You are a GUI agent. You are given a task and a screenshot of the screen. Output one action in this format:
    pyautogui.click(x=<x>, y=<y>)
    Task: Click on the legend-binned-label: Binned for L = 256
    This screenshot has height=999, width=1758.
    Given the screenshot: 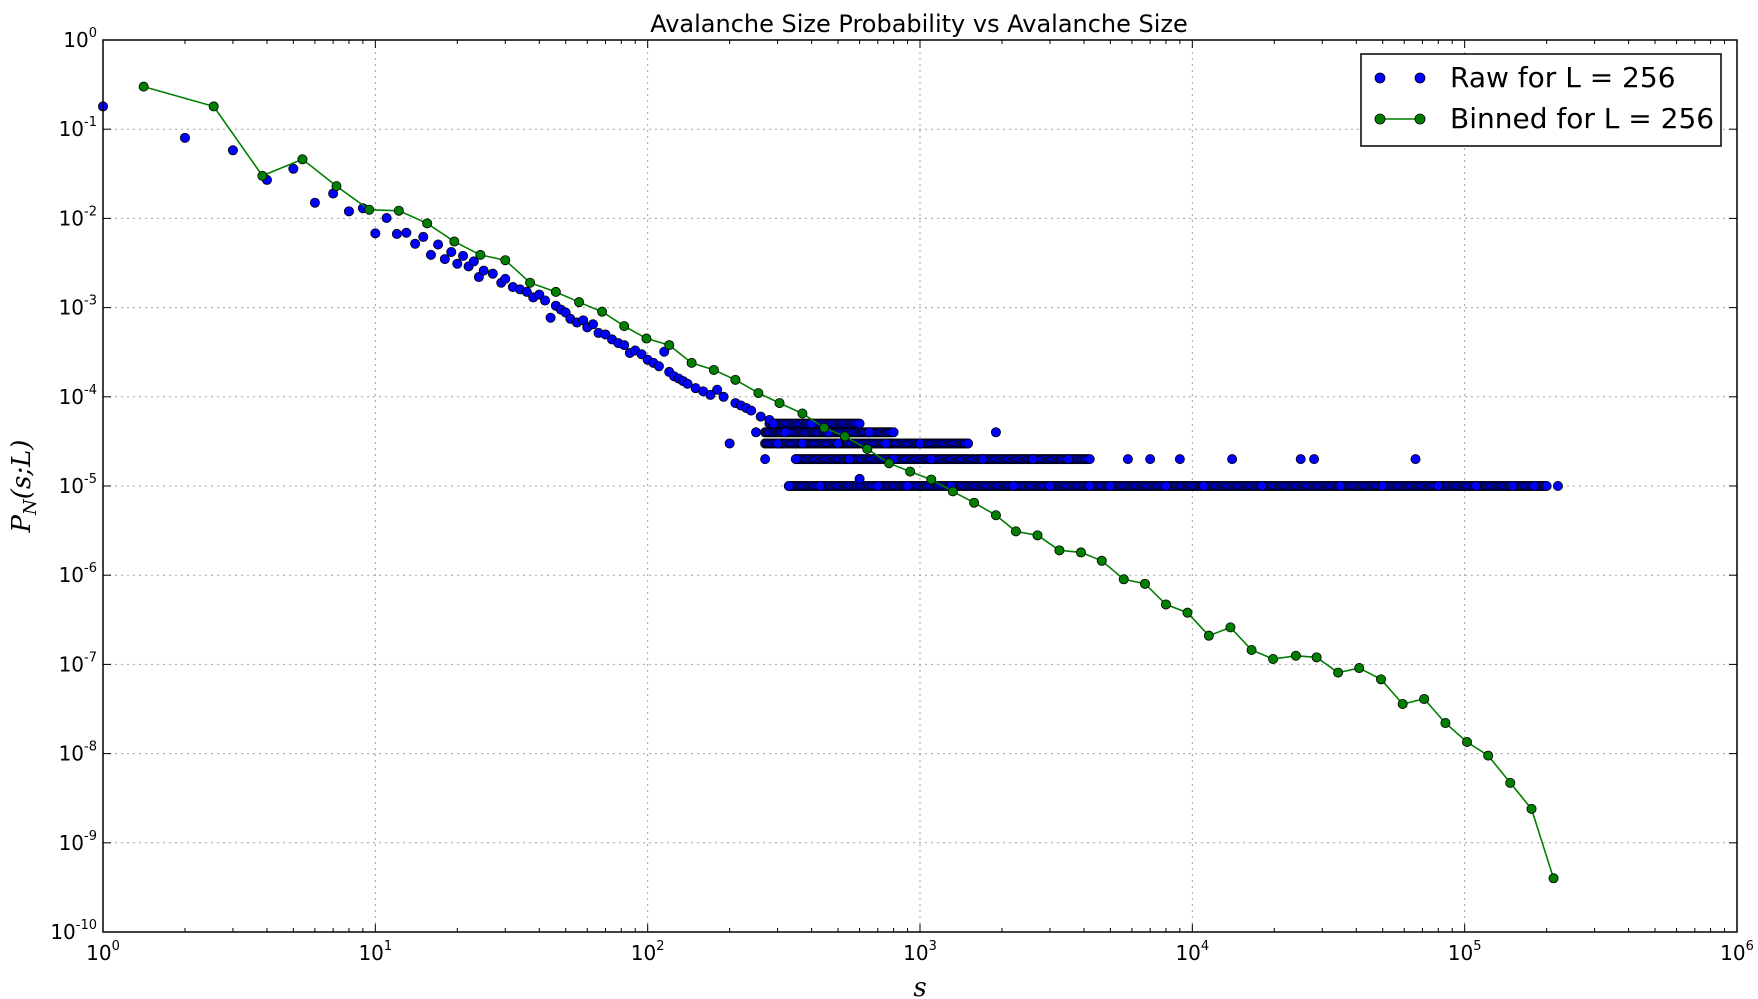 What is the action you would take?
    pyautogui.click(x=1582, y=118)
    